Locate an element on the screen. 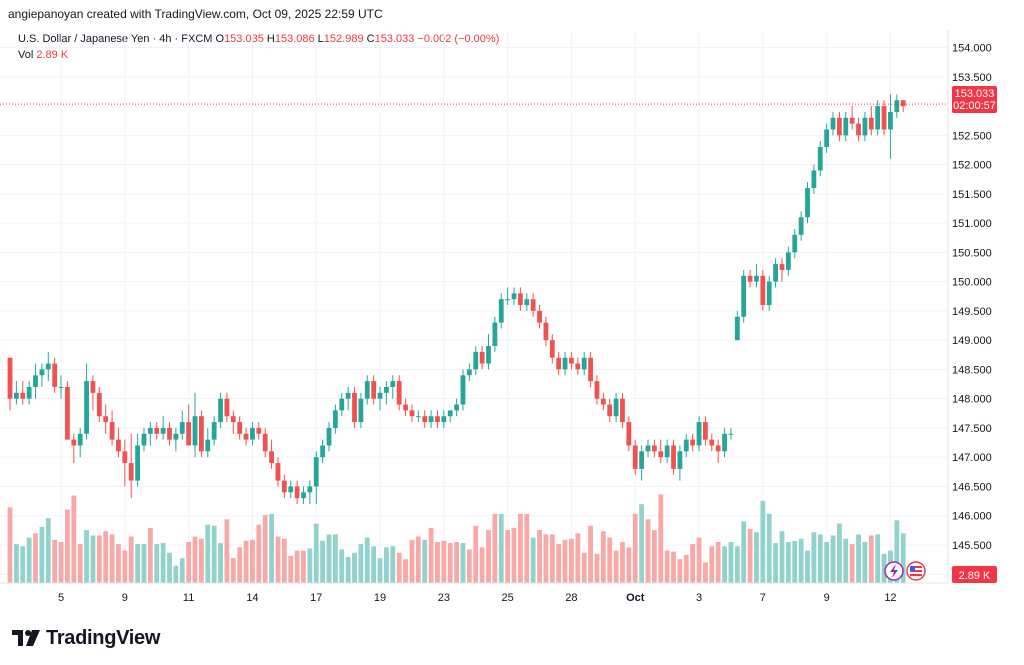 The width and height of the screenshot is (1024, 665). y-tick-label: 148.500 is located at coordinates (972, 370).